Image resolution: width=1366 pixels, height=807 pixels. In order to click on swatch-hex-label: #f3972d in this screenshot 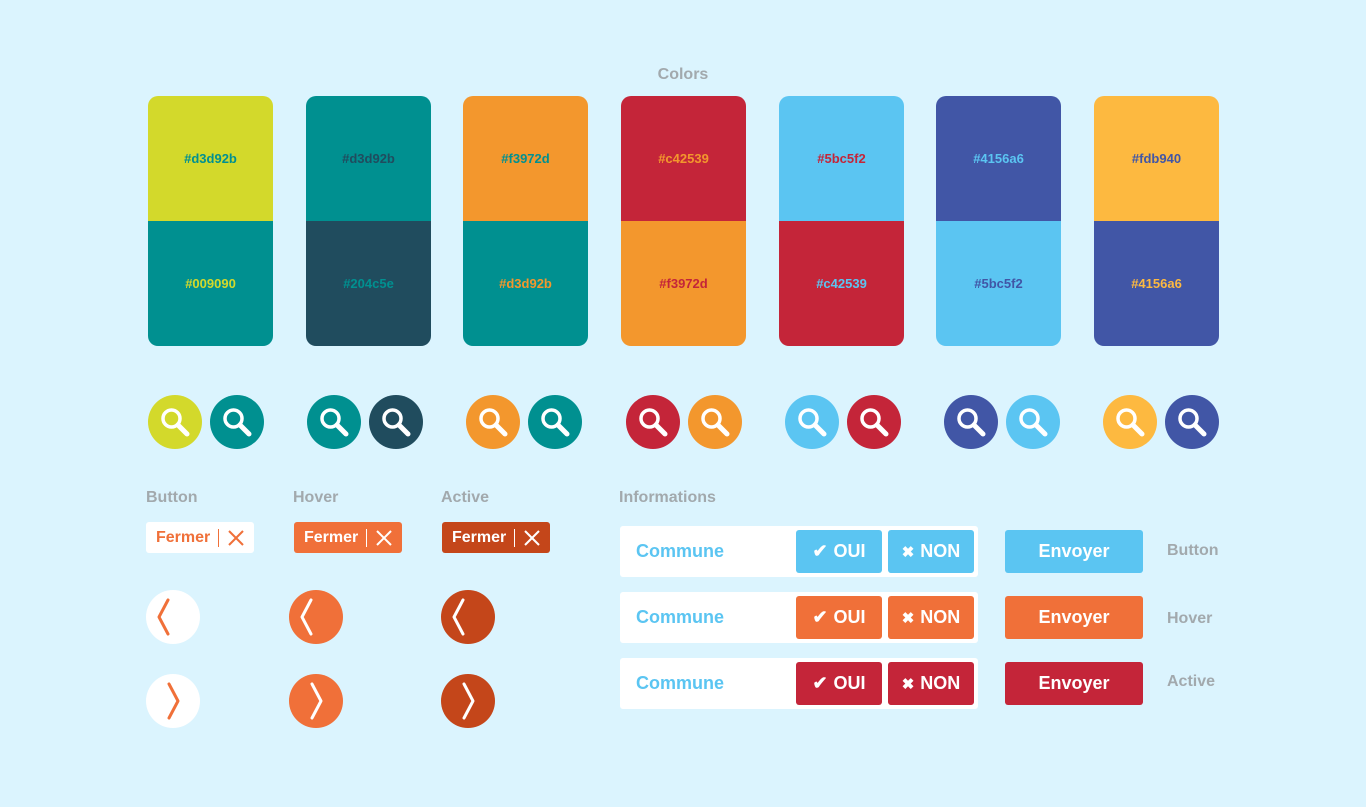, I will do `click(683, 283)`.